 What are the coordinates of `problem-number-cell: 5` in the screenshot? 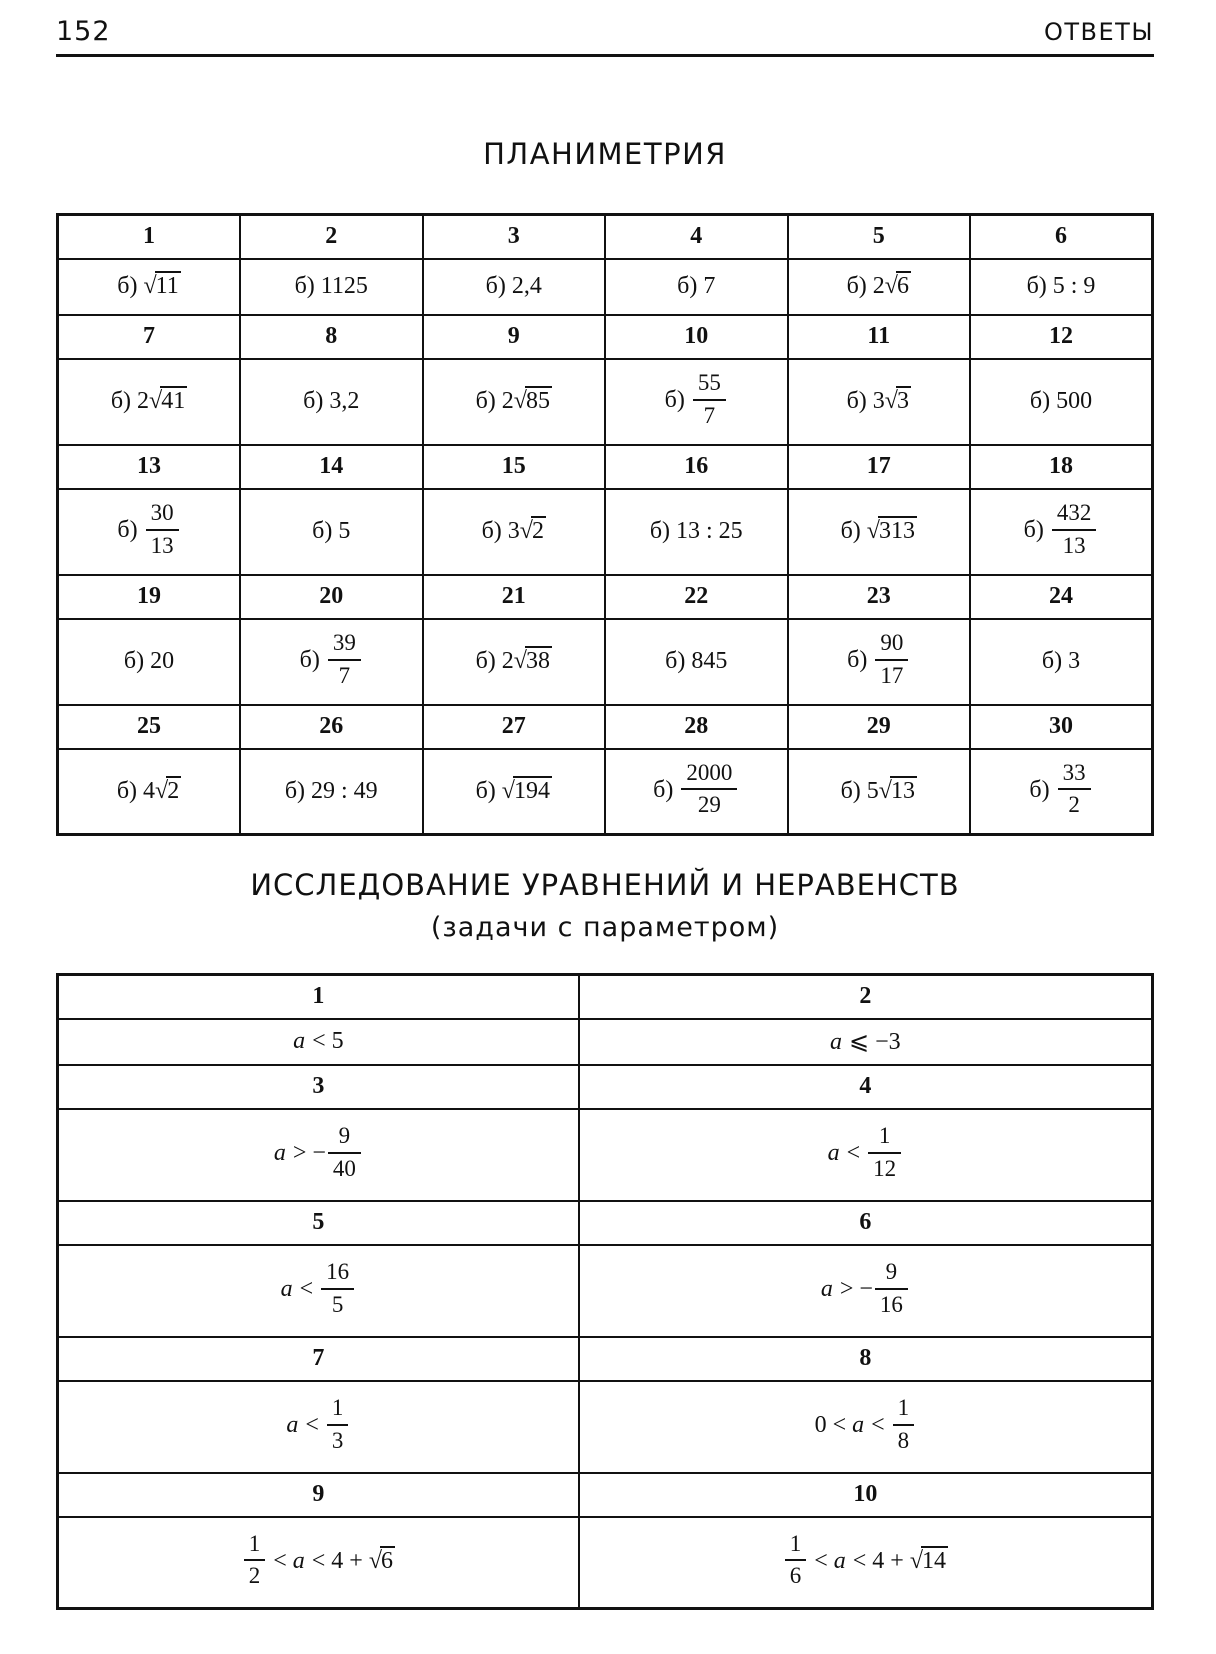 It's located at (878, 236).